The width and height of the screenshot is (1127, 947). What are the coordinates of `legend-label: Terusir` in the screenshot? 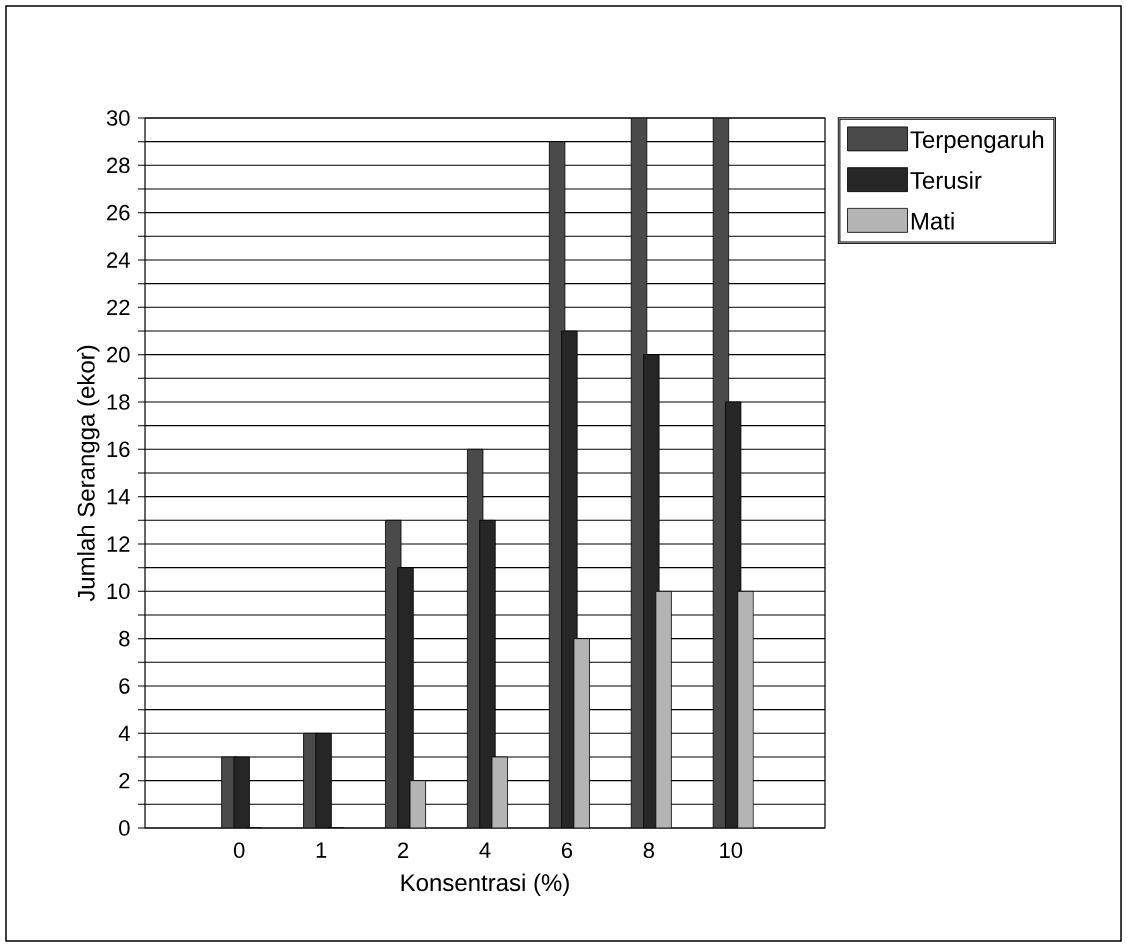 It's located at (946, 180).